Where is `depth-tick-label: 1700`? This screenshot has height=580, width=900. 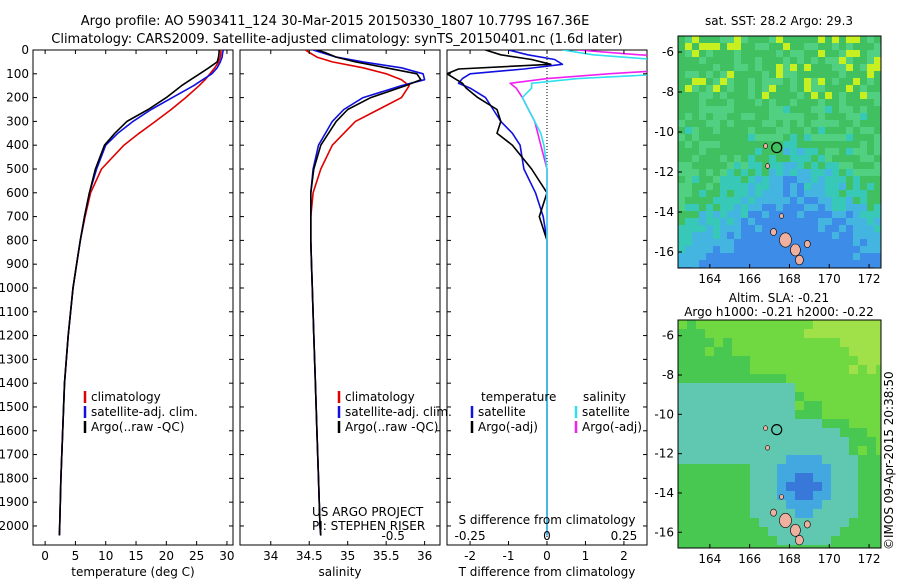 depth-tick-label: 1700 is located at coordinates (14, 455).